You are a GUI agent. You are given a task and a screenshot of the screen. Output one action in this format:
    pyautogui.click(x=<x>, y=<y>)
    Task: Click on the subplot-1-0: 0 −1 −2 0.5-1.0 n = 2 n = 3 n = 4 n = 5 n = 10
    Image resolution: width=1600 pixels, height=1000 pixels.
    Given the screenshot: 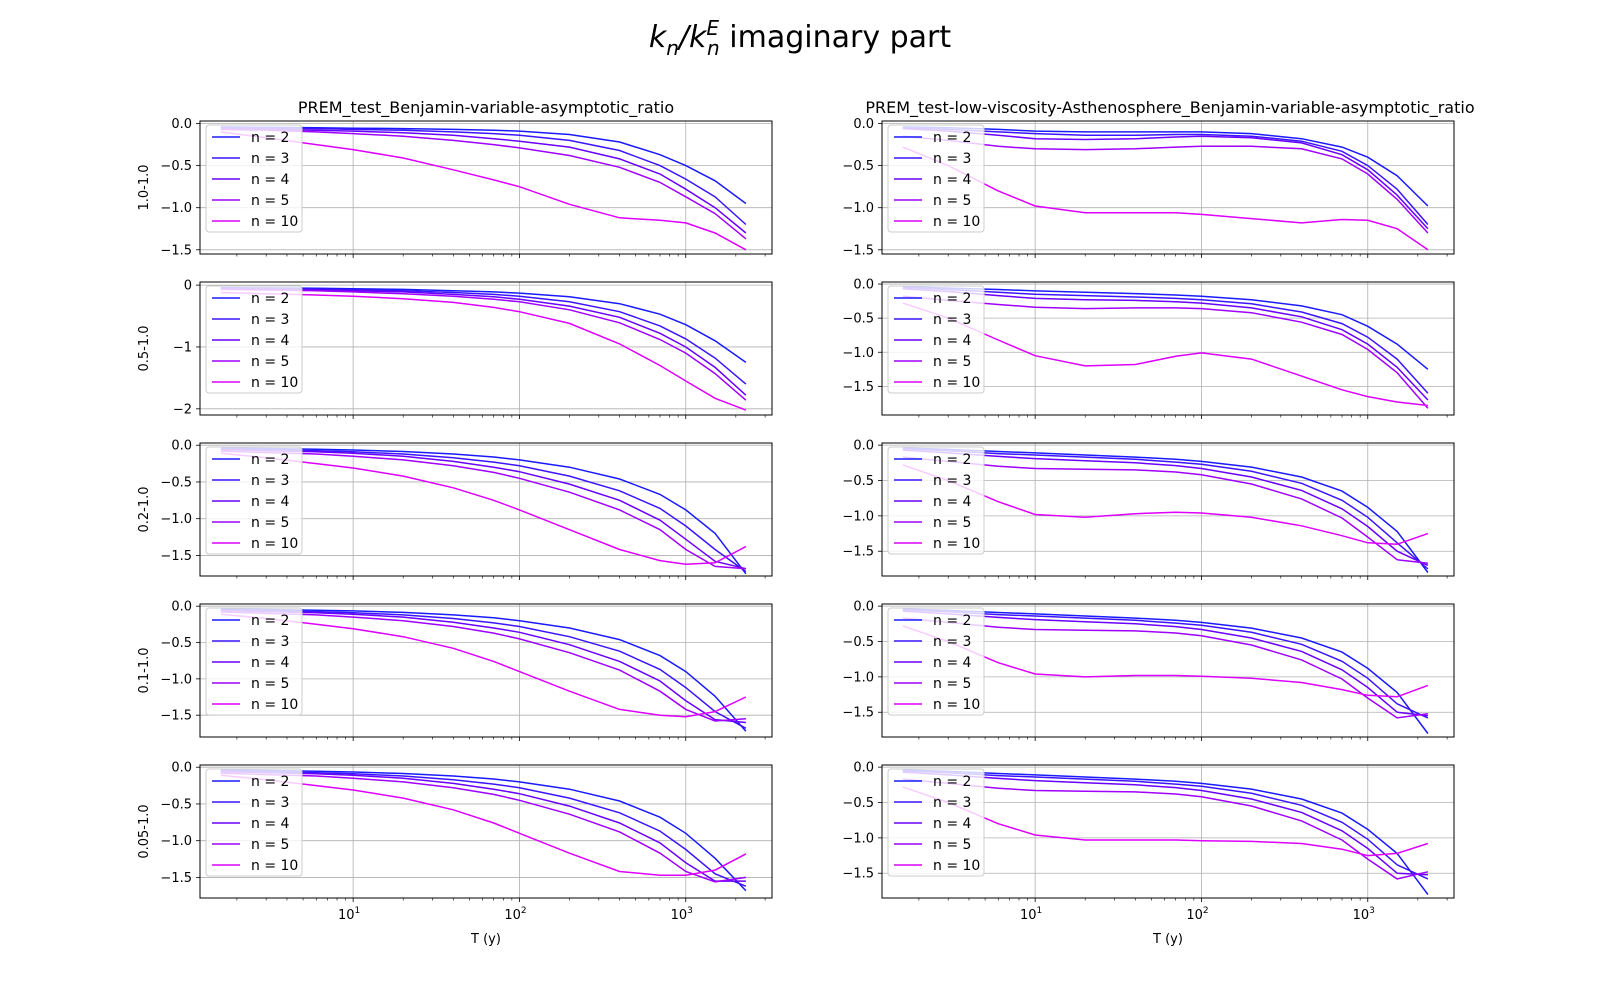 What is the action you would take?
    pyautogui.click(x=455, y=349)
    